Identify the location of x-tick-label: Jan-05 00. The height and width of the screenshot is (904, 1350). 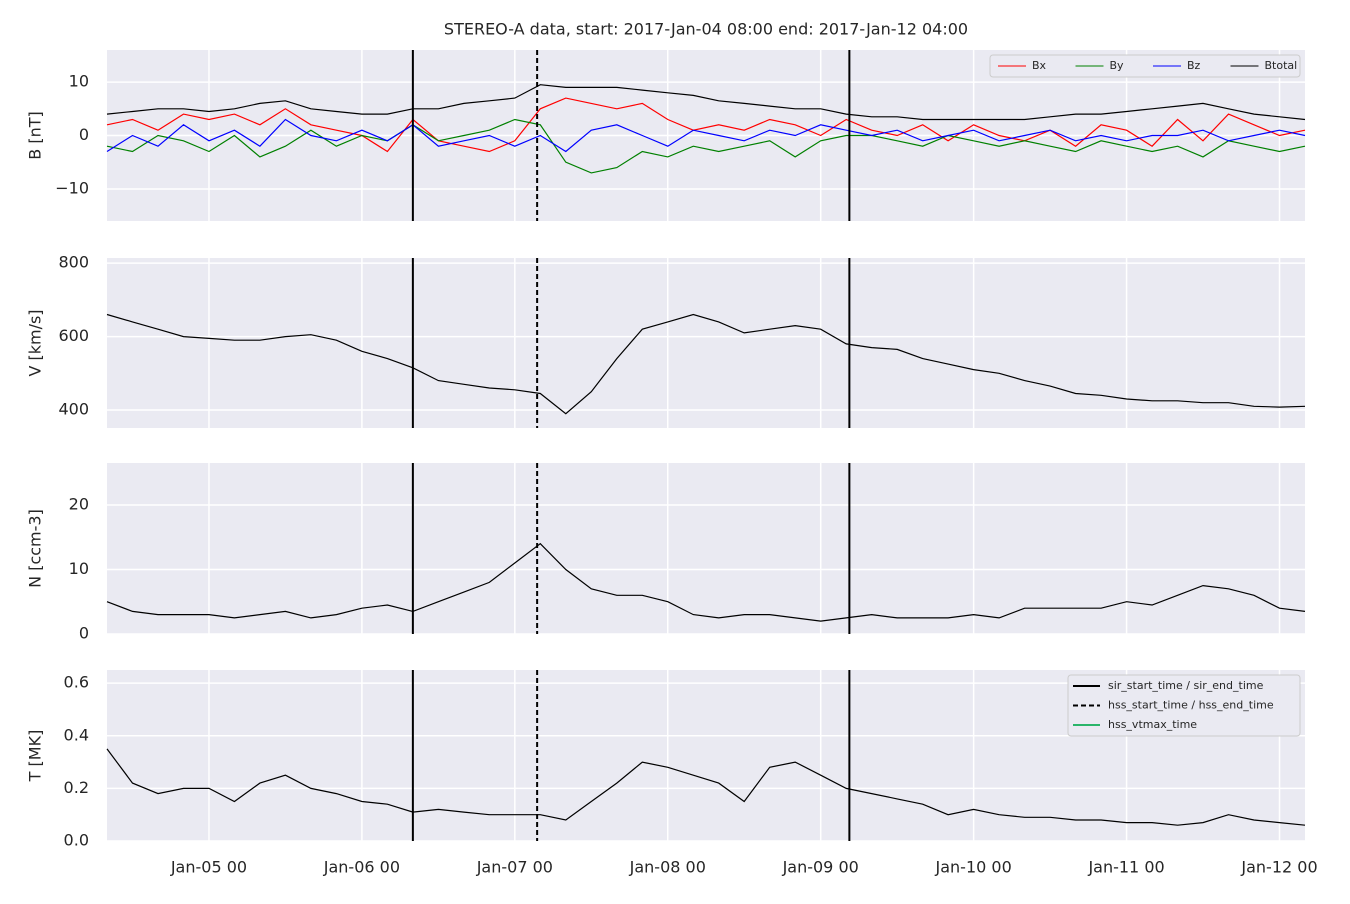
(208, 867).